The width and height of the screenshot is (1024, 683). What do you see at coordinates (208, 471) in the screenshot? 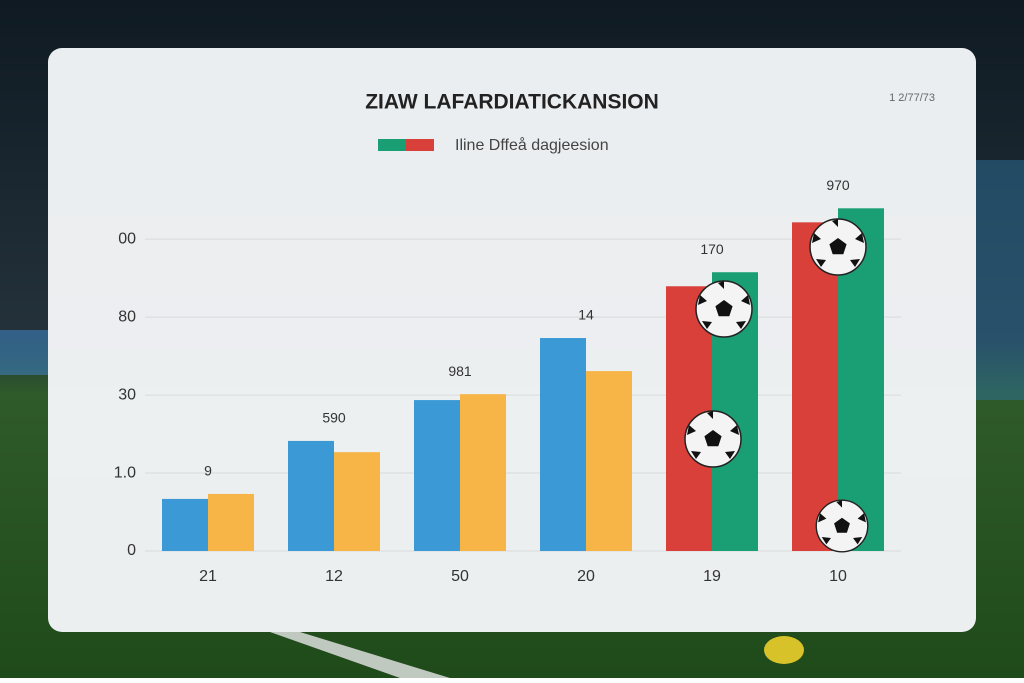
I see `annotation: 9` at bounding box center [208, 471].